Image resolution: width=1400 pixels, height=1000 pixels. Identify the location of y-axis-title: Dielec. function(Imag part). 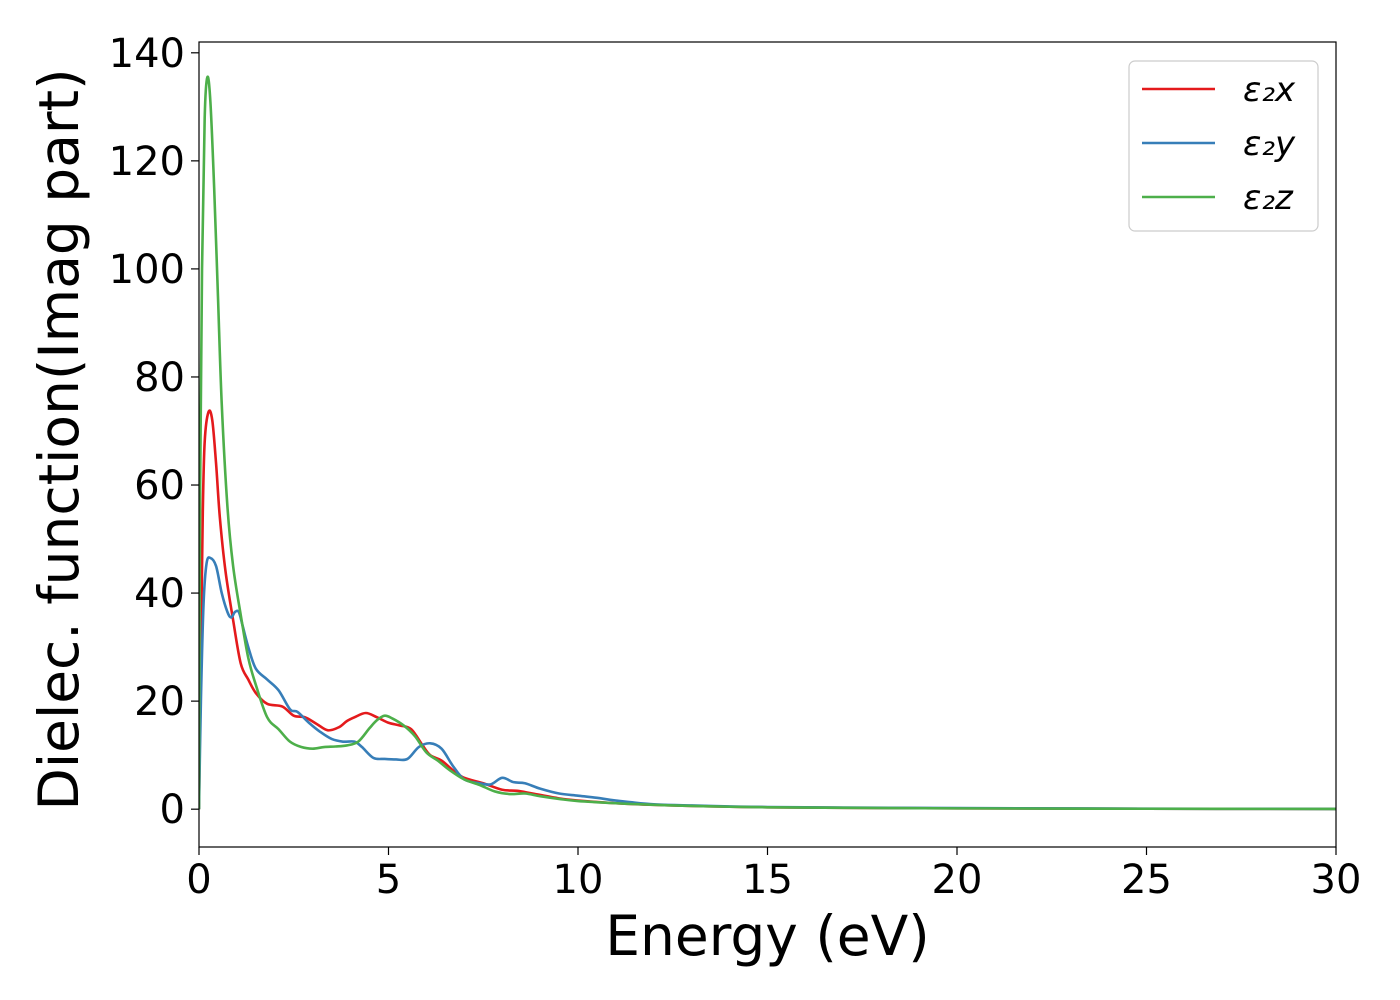
(59, 439).